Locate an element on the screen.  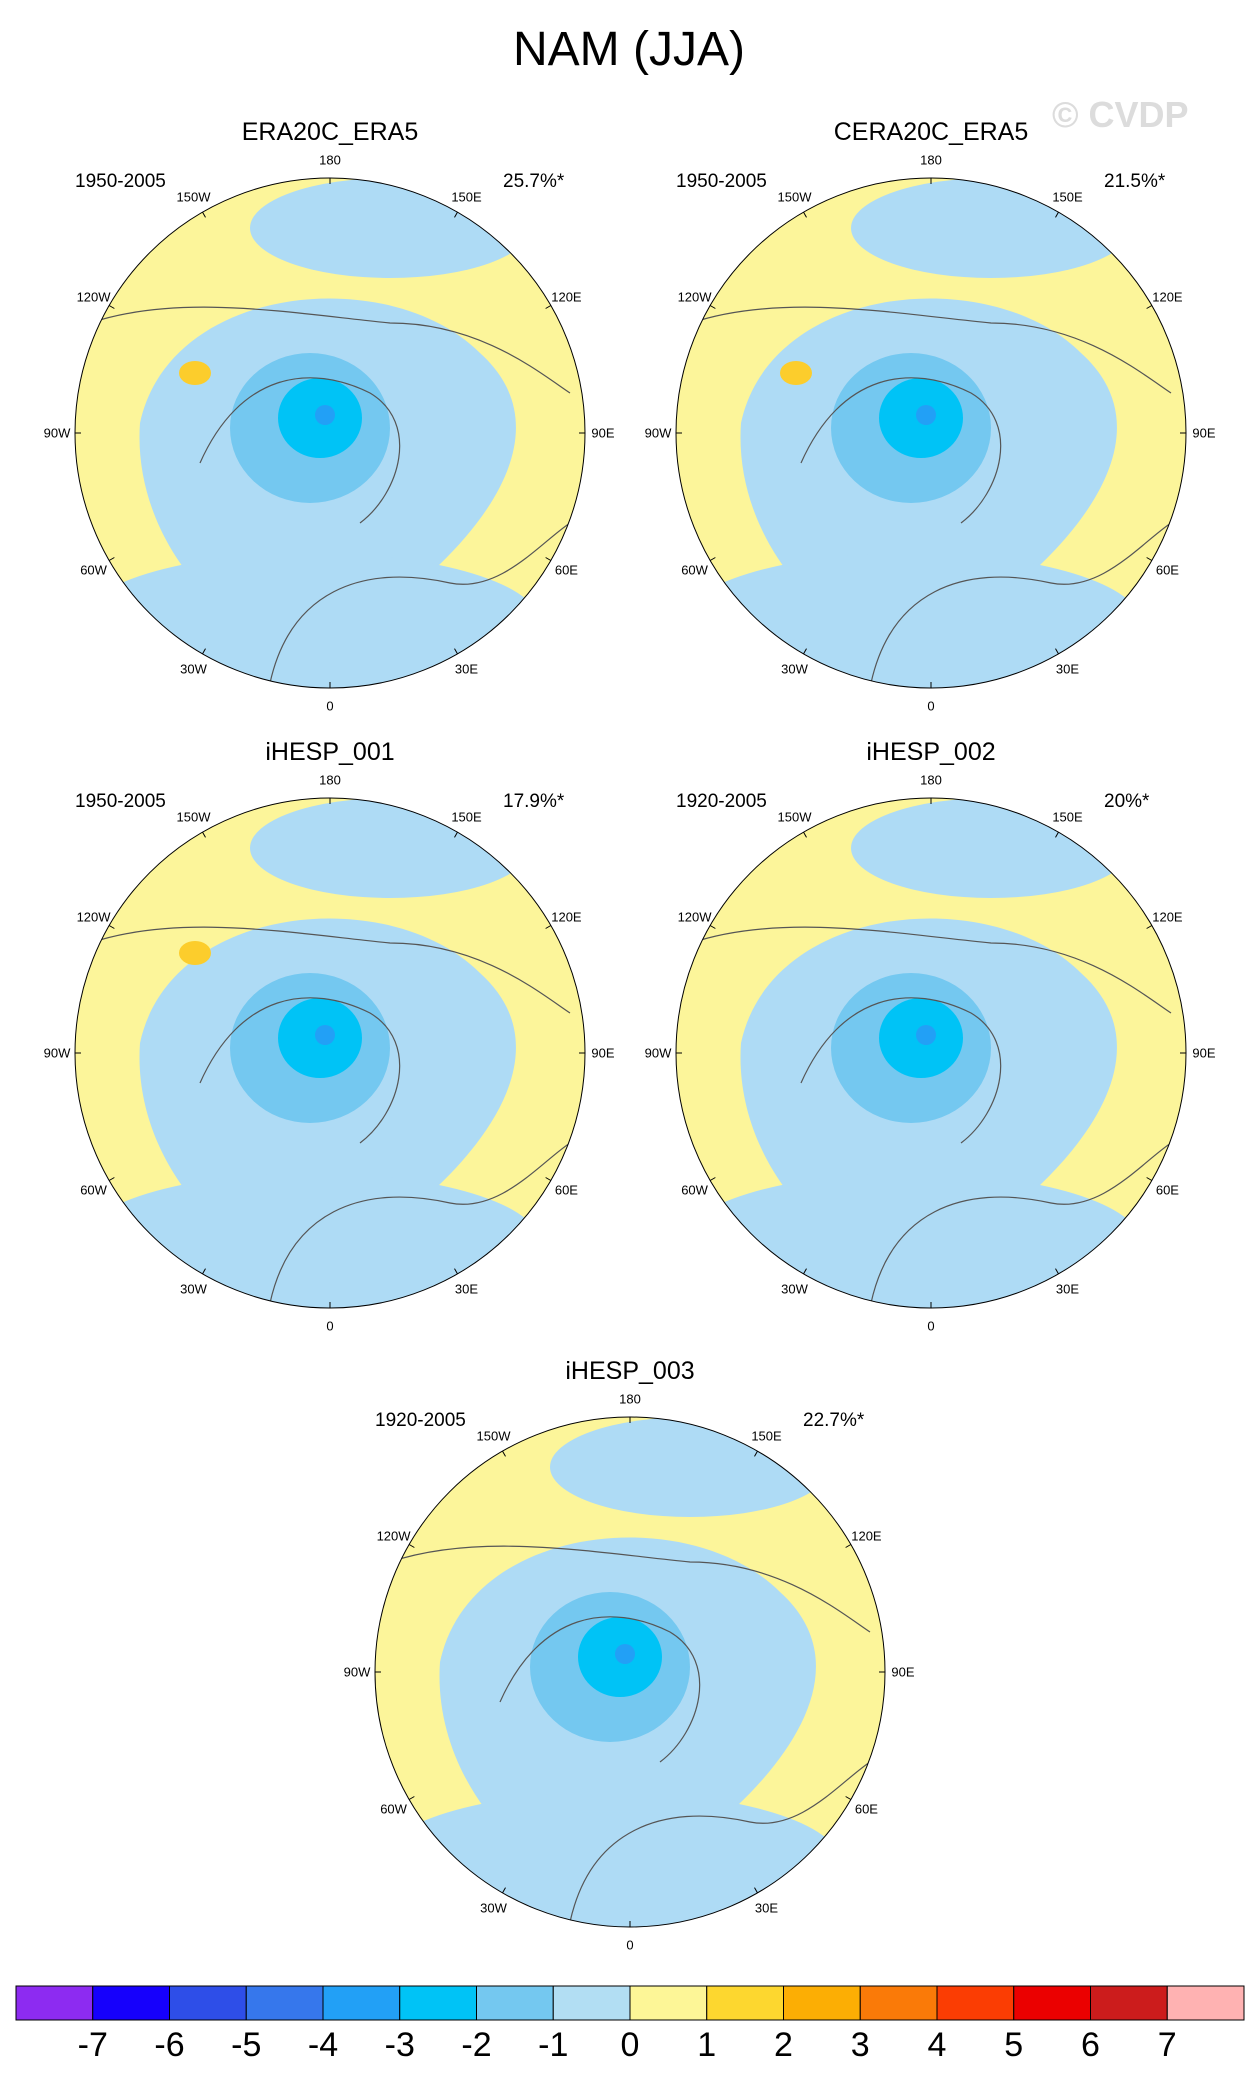
panel-variance-percent: 22.7%* is located at coordinates (834, 1420).